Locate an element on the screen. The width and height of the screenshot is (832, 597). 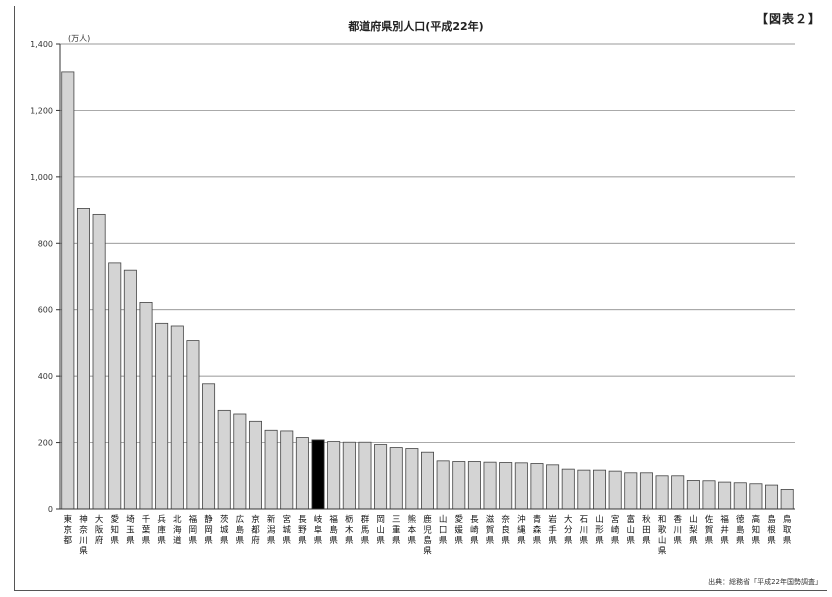
bar-和歌山県 is located at coordinates (662, 492).